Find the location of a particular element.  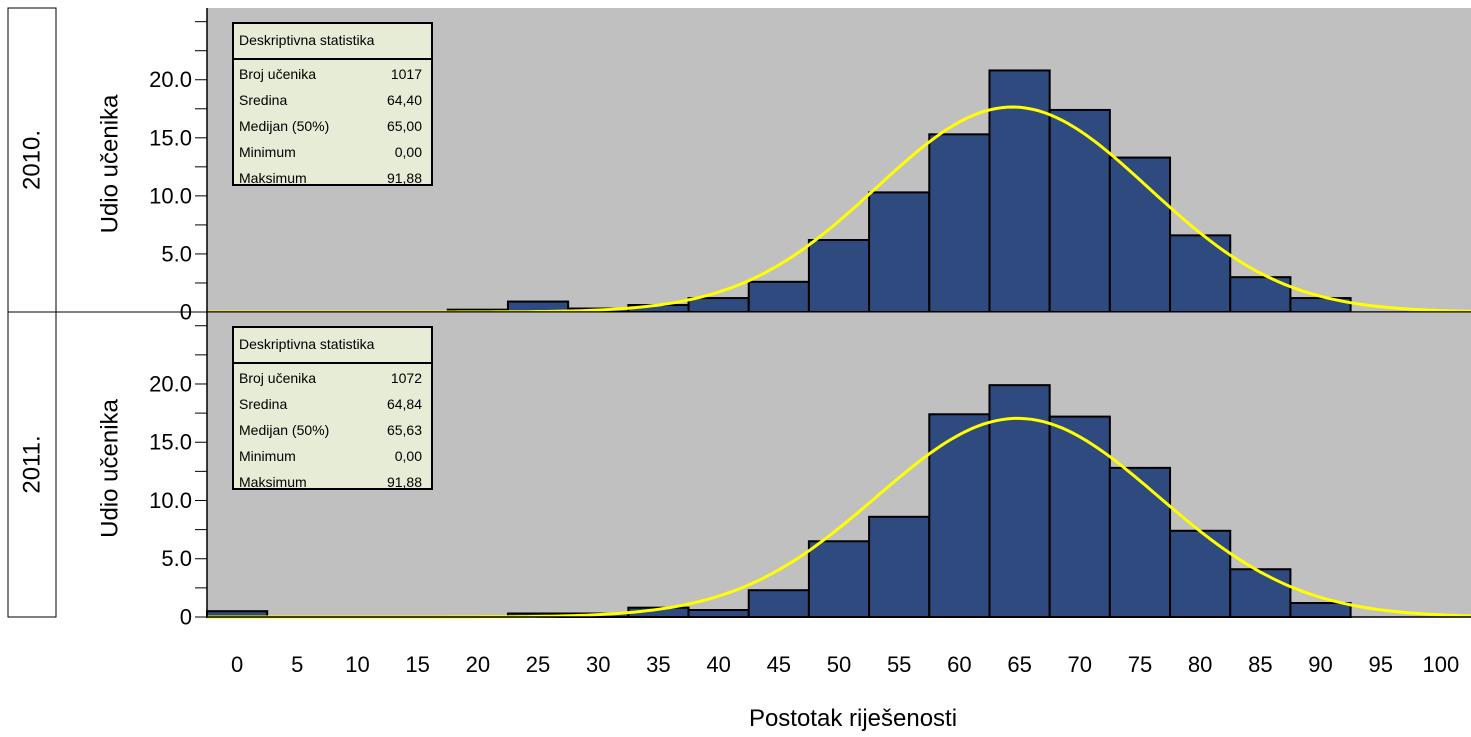

x-tick-label: 85 is located at coordinates (1260, 664).